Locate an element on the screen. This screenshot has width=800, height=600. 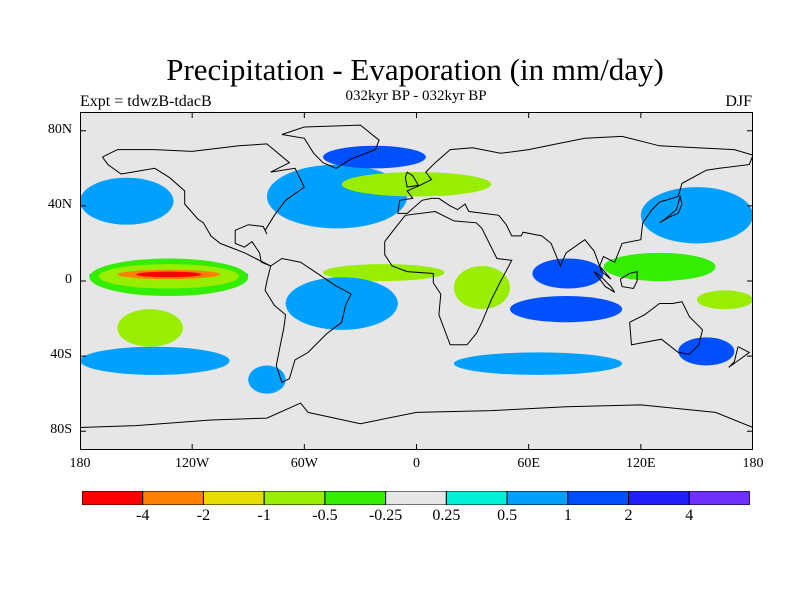
season-label: DJF is located at coordinates (738, 101).